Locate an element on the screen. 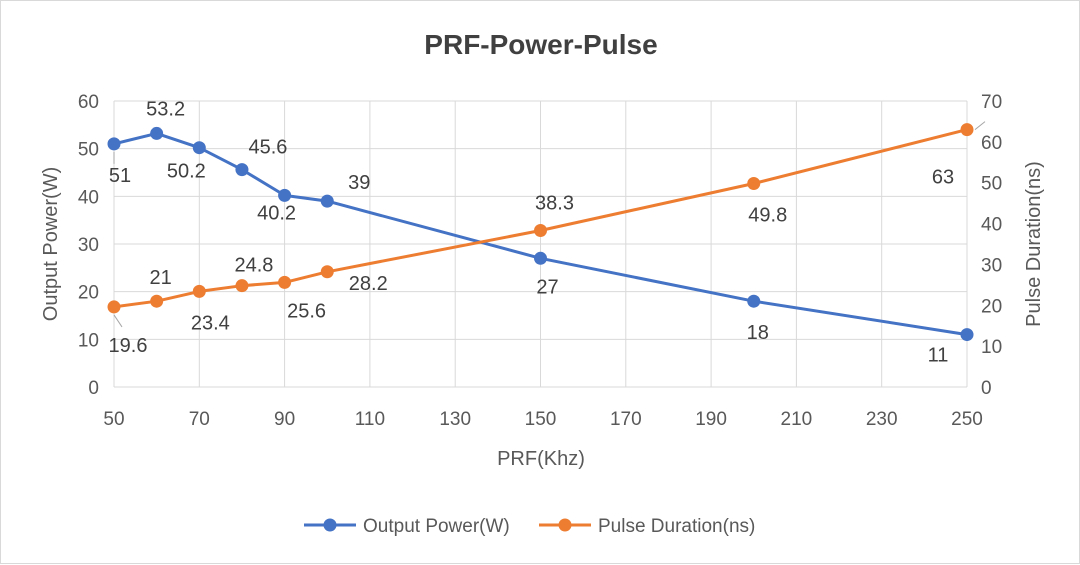 The height and width of the screenshot is (565, 1080). x-tick-label: 230 is located at coordinates (882, 419).